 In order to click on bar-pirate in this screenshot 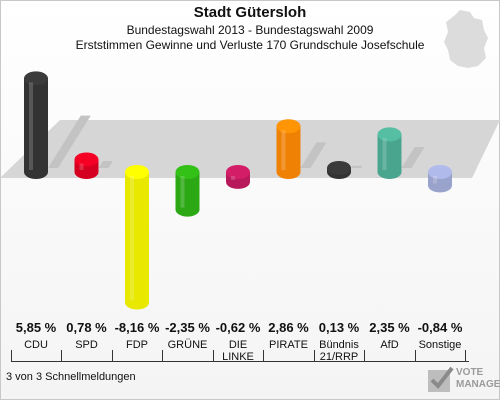, I will do `click(288, 149)`.